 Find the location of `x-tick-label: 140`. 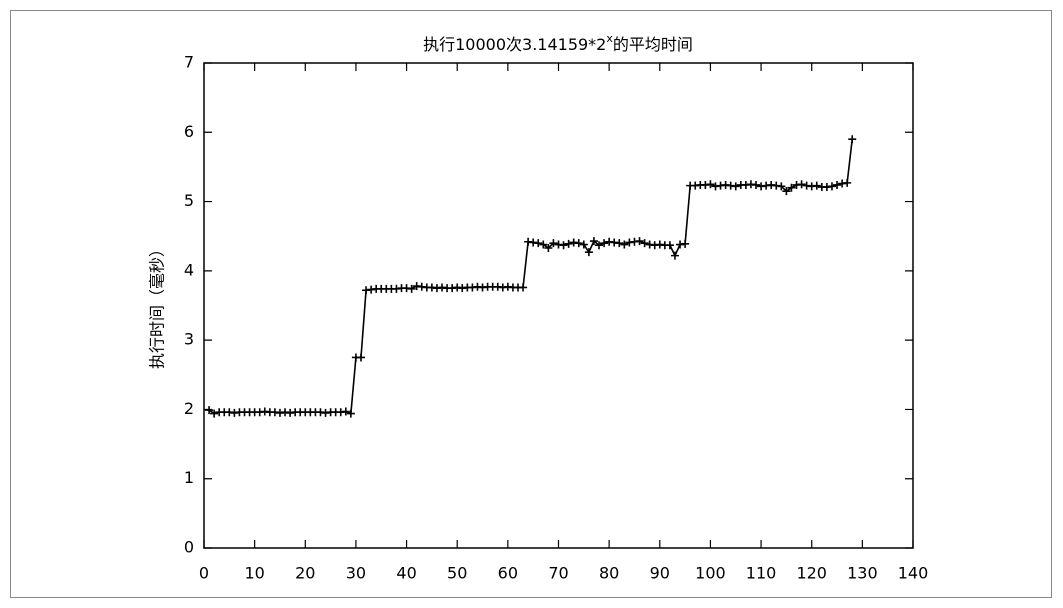

x-tick-label: 140 is located at coordinates (913, 573).